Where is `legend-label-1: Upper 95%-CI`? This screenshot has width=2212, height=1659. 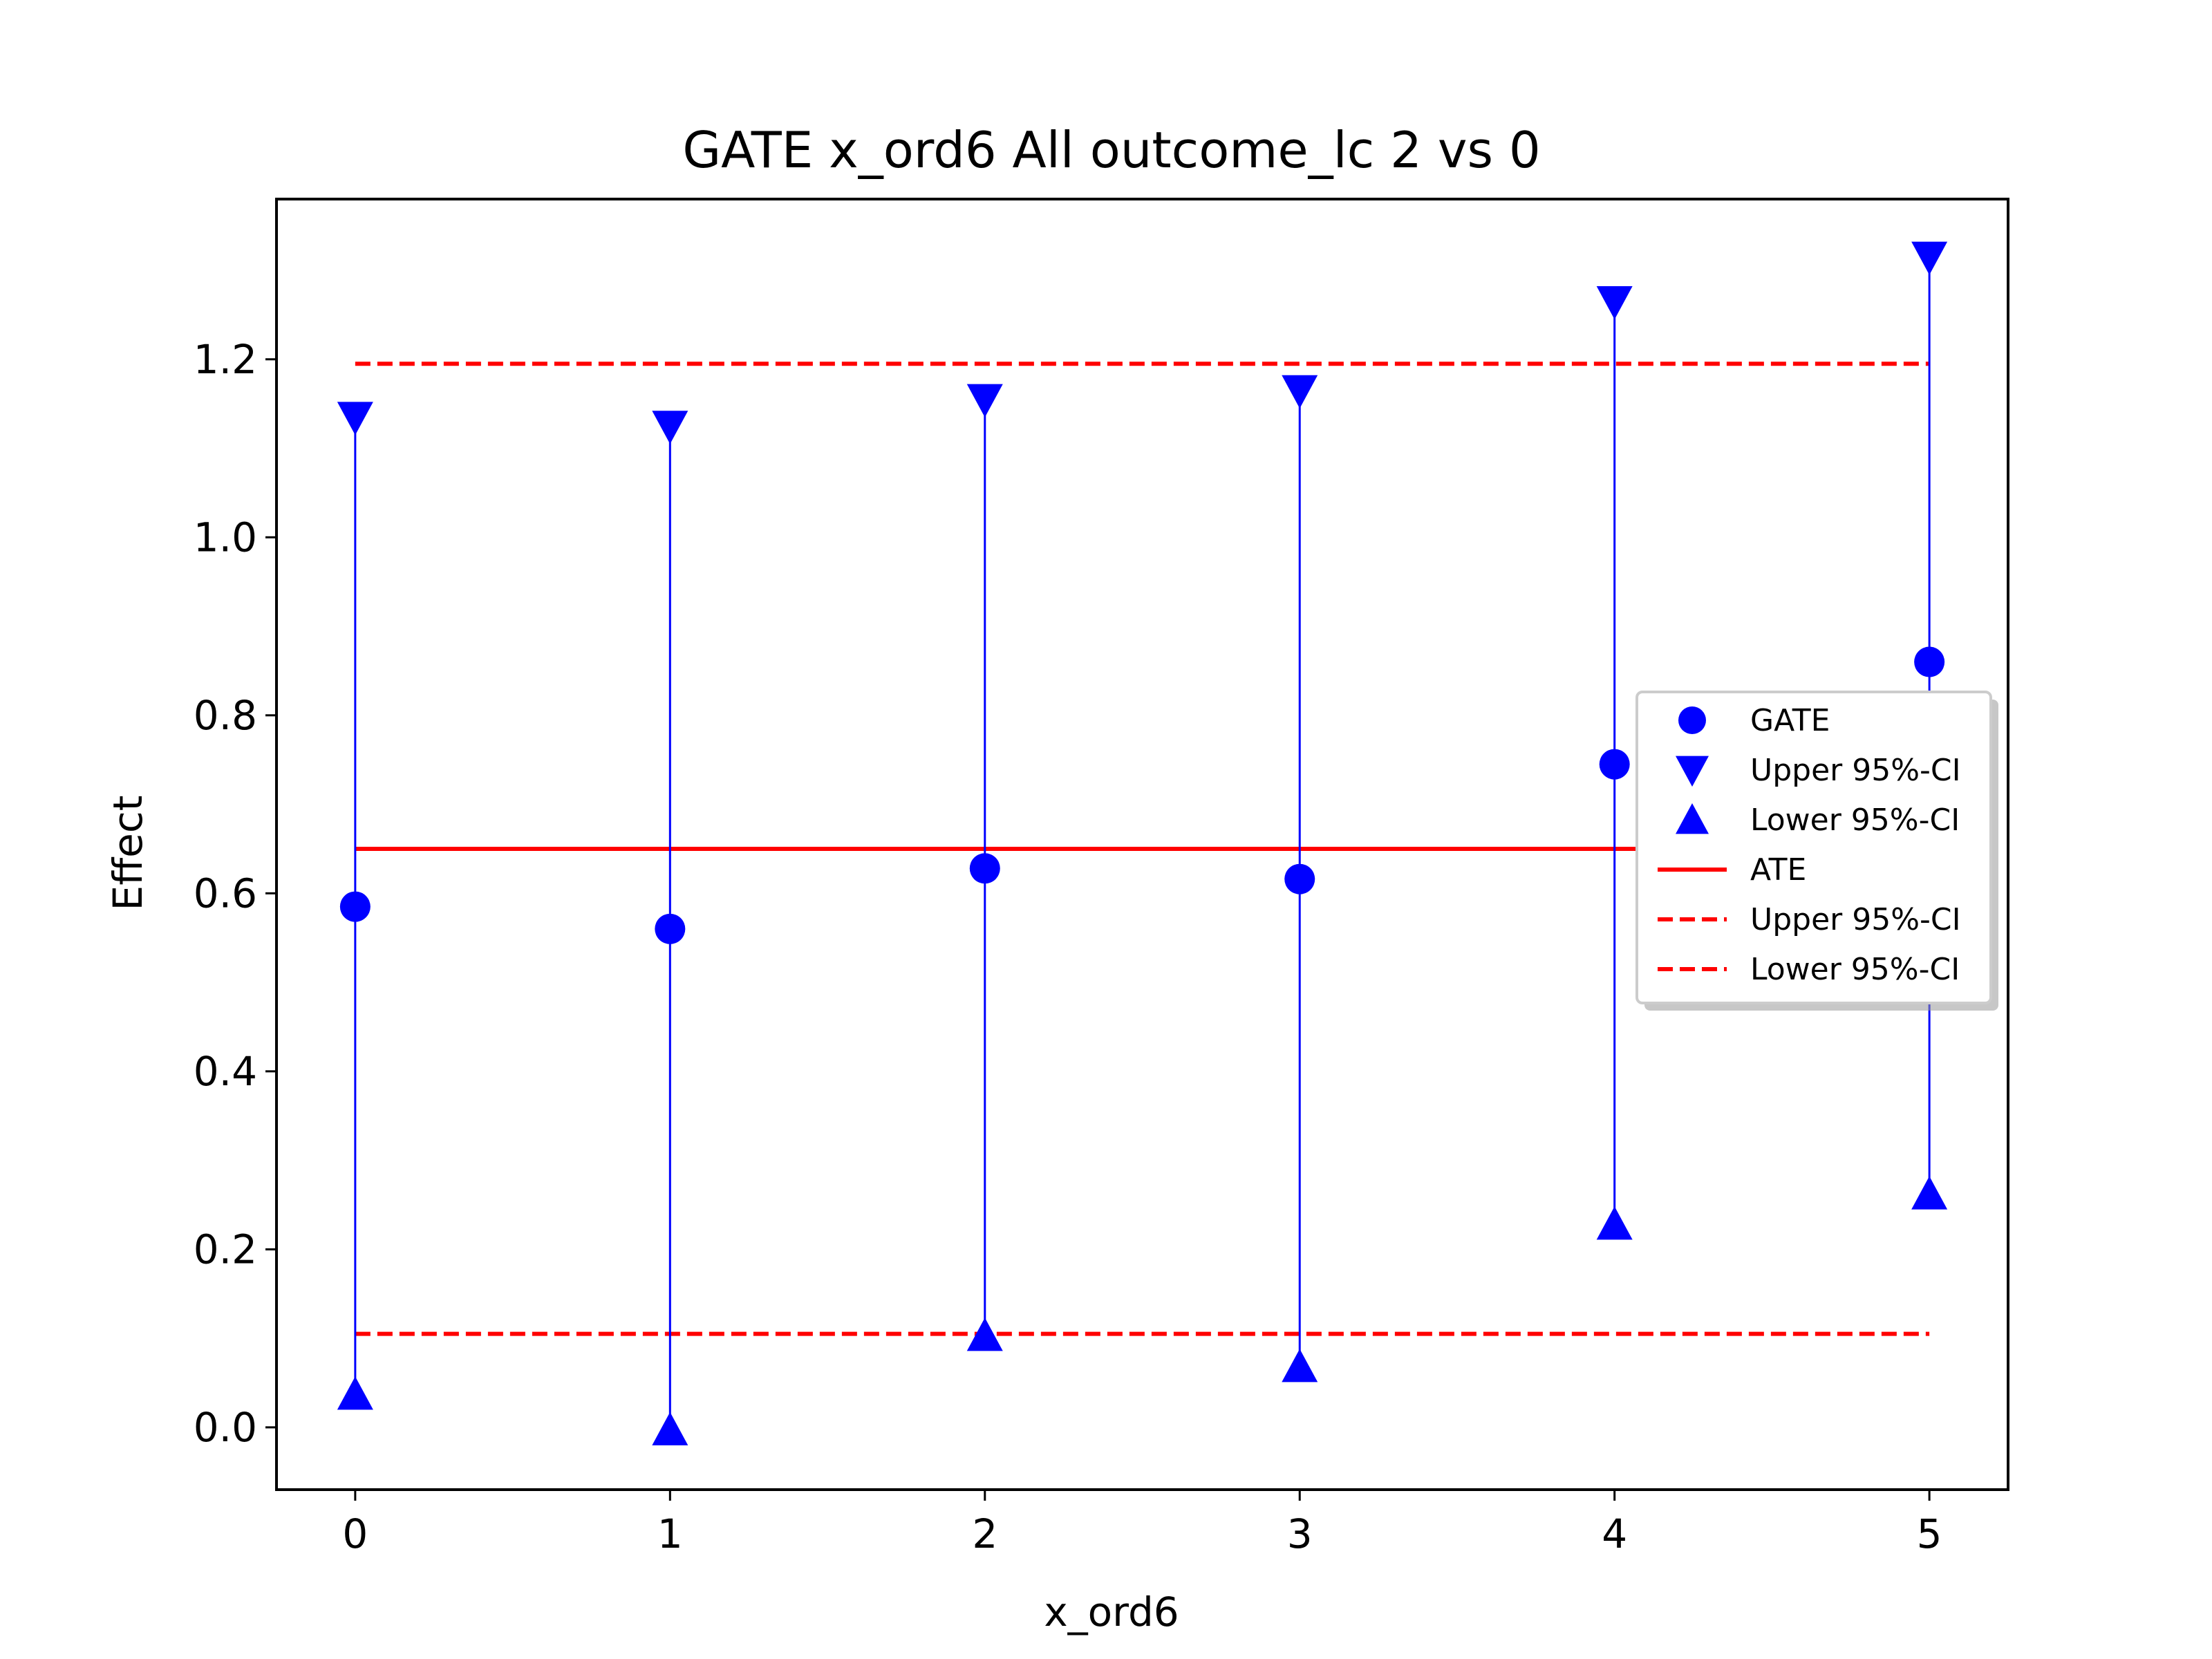 legend-label-1: Upper 95%-CI is located at coordinates (1855, 770).